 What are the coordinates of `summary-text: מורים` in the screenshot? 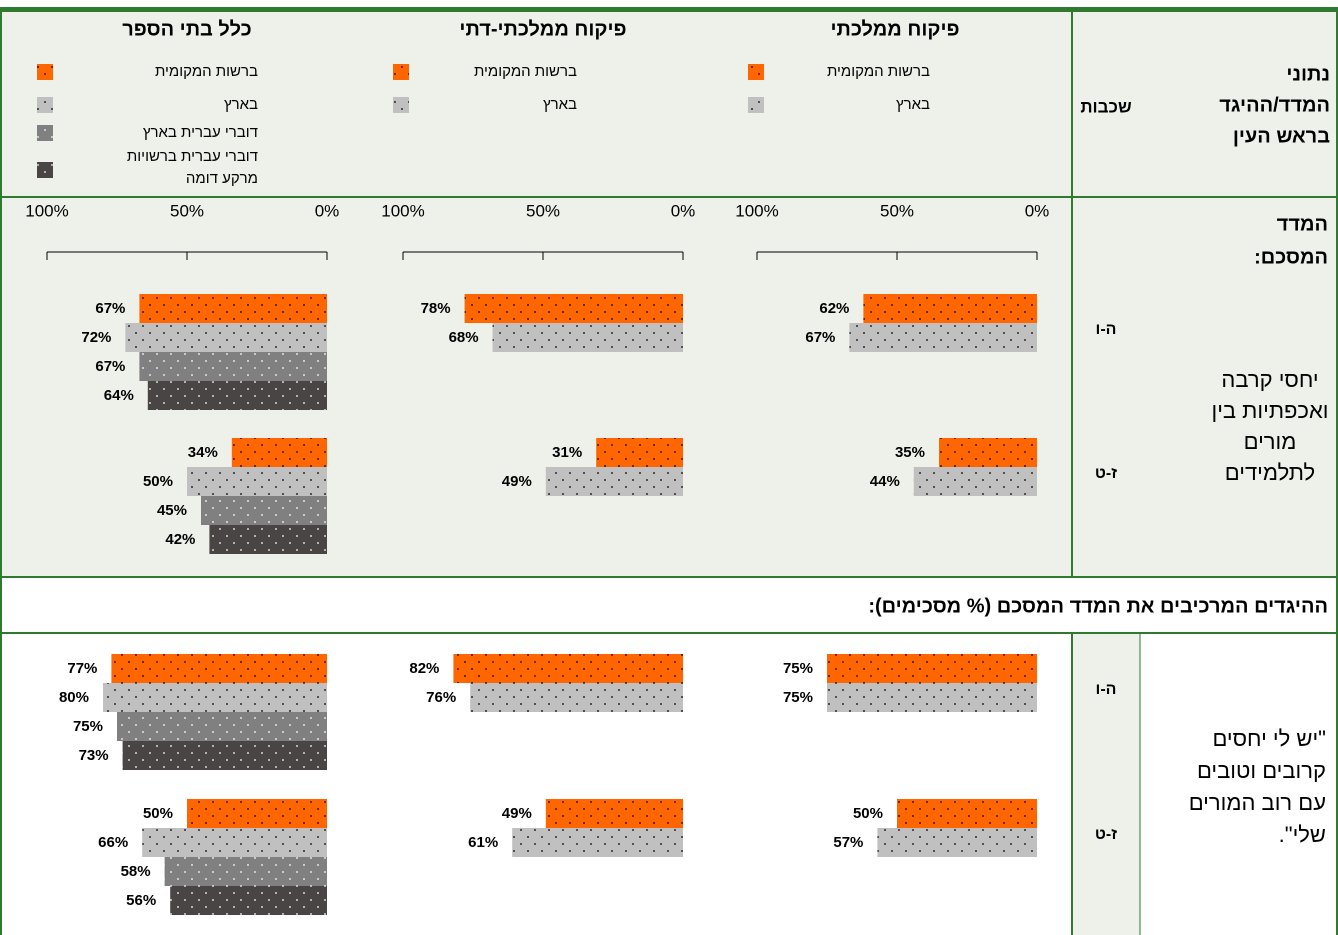 It's located at (1270, 441).